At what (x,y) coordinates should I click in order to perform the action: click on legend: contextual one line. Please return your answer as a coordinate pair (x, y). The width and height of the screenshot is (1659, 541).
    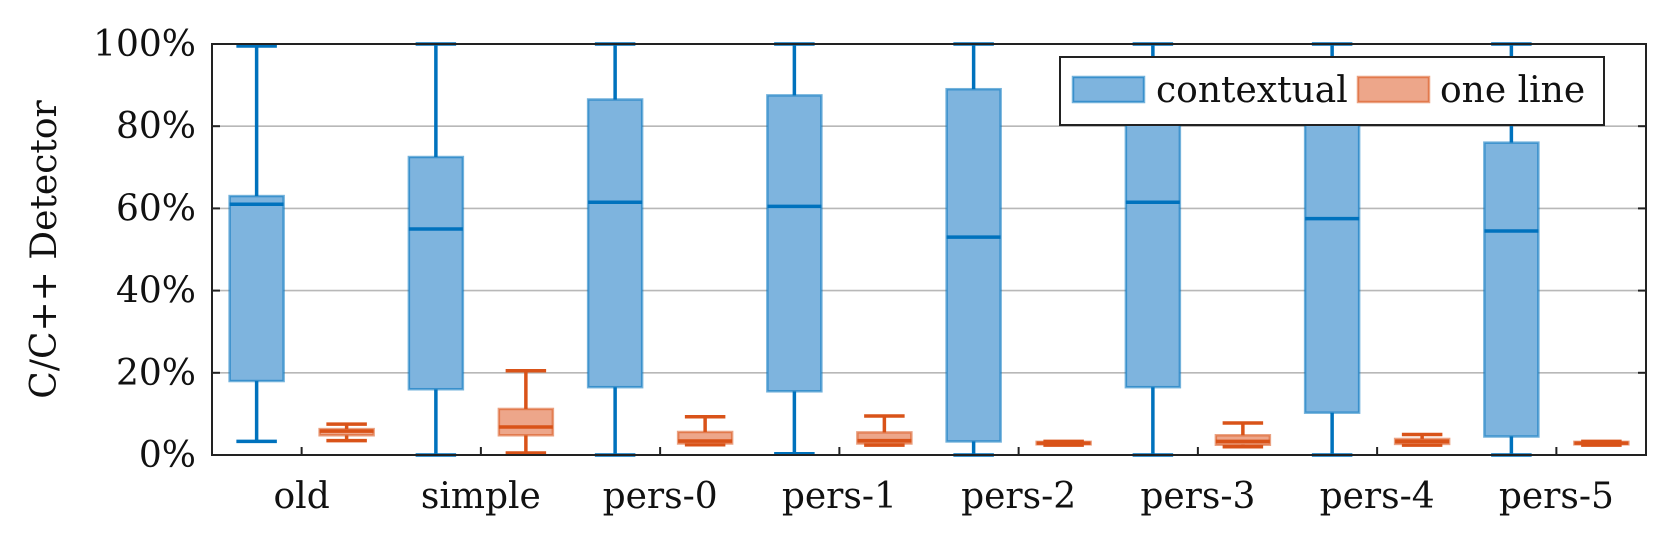
    Looking at the image, I should click on (1332, 91).